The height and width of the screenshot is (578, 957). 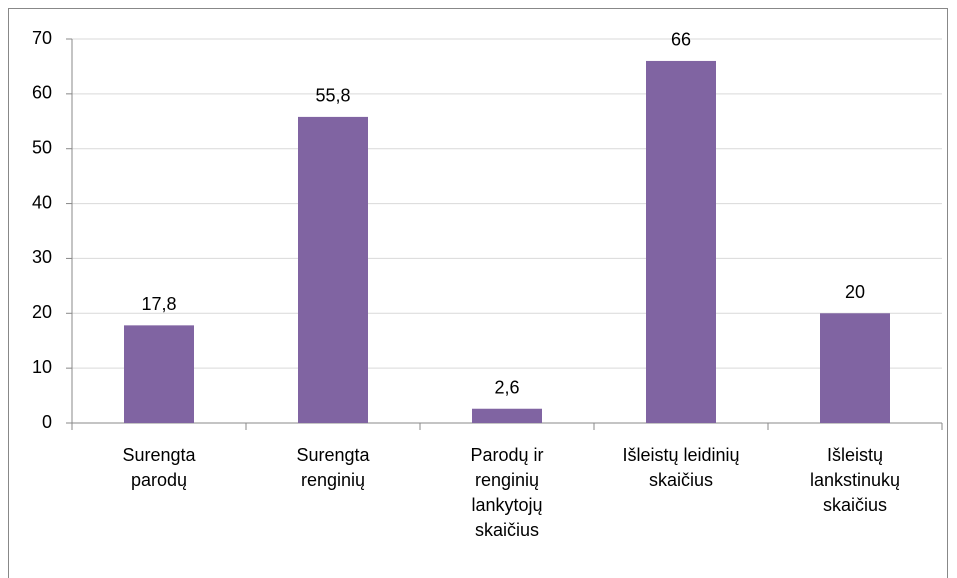 What do you see at coordinates (42, 312) in the screenshot?
I see `y-tick-label: 20` at bounding box center [42, 312].